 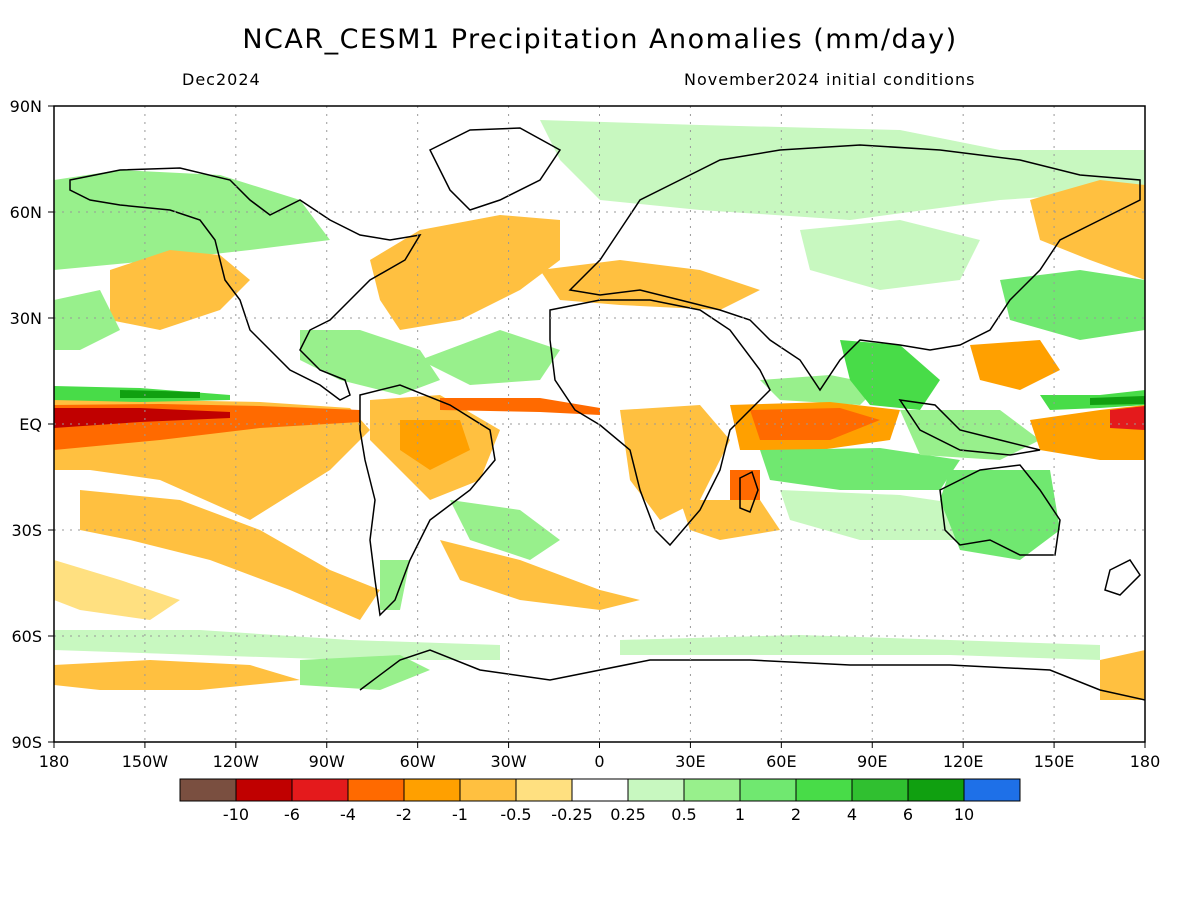 What do you see at coordinates (370, 362) in the screenshot?
I see `anomaly-wet-caribbean` at bounding box center [370, 362].